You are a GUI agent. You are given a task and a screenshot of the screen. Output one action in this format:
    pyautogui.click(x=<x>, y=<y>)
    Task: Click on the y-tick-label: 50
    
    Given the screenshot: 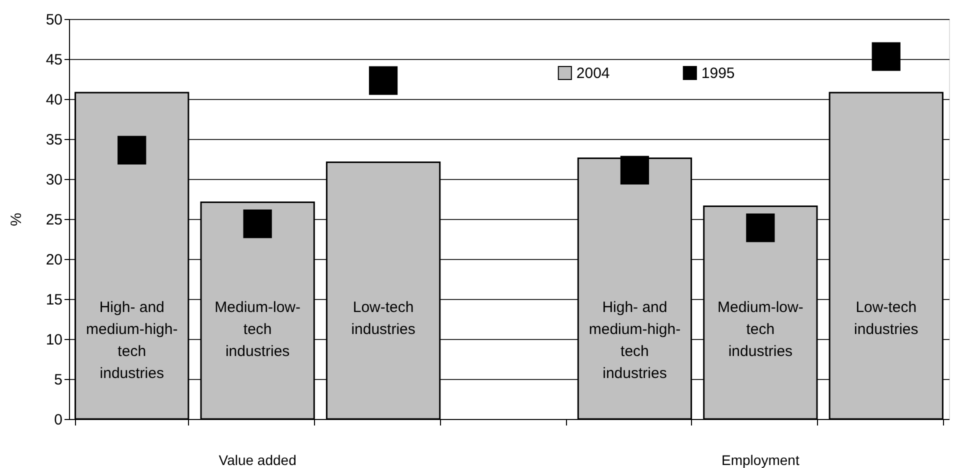 What is the action you would take?
    pyautogui.click(x=54, y=20)
    